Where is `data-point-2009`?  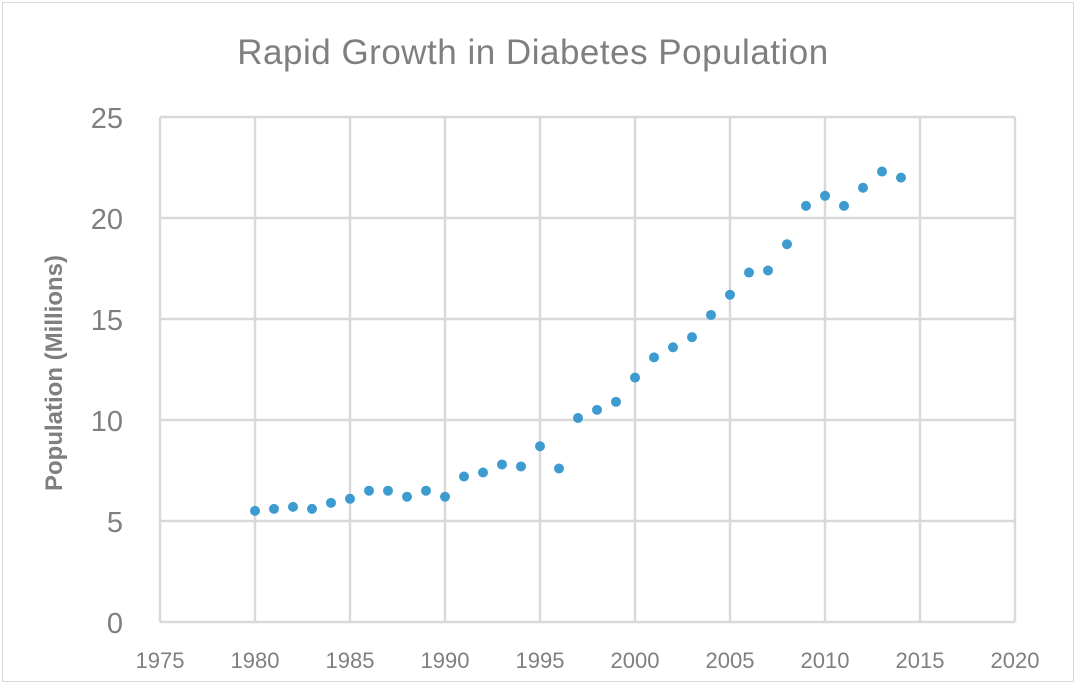
data-point-2009 is located at coordinates (806, 205).